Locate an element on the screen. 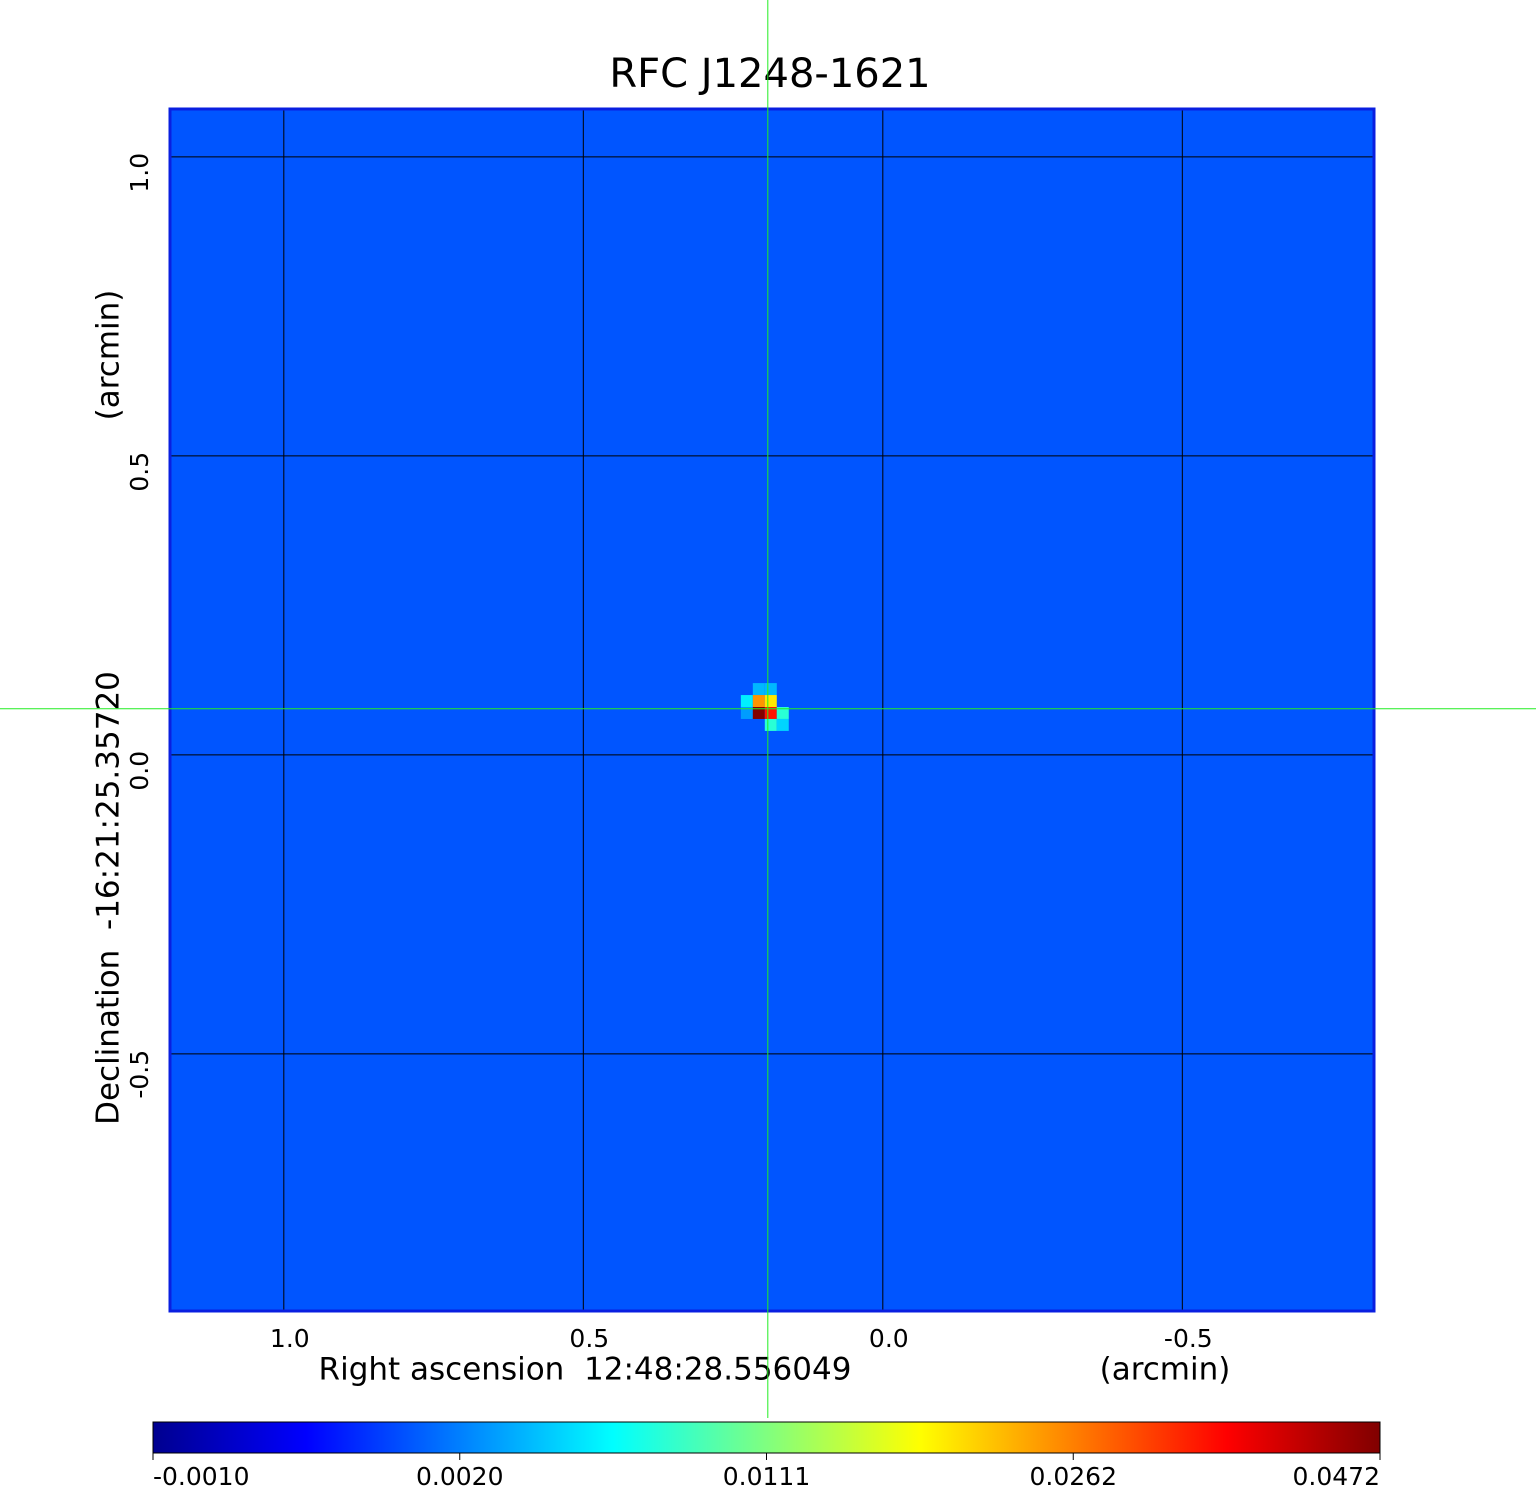  colorbar-tick-label: 0.0472 is located at coordinates (1336, 1476).